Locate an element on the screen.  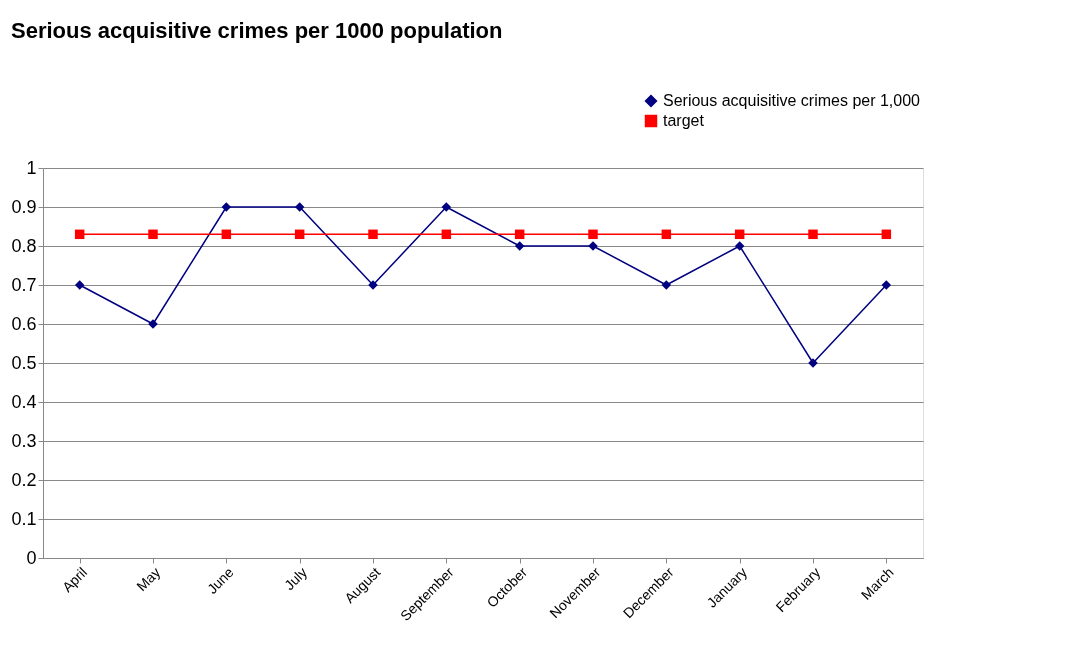
x-tick-label: May is located at coordinates (148, 579).